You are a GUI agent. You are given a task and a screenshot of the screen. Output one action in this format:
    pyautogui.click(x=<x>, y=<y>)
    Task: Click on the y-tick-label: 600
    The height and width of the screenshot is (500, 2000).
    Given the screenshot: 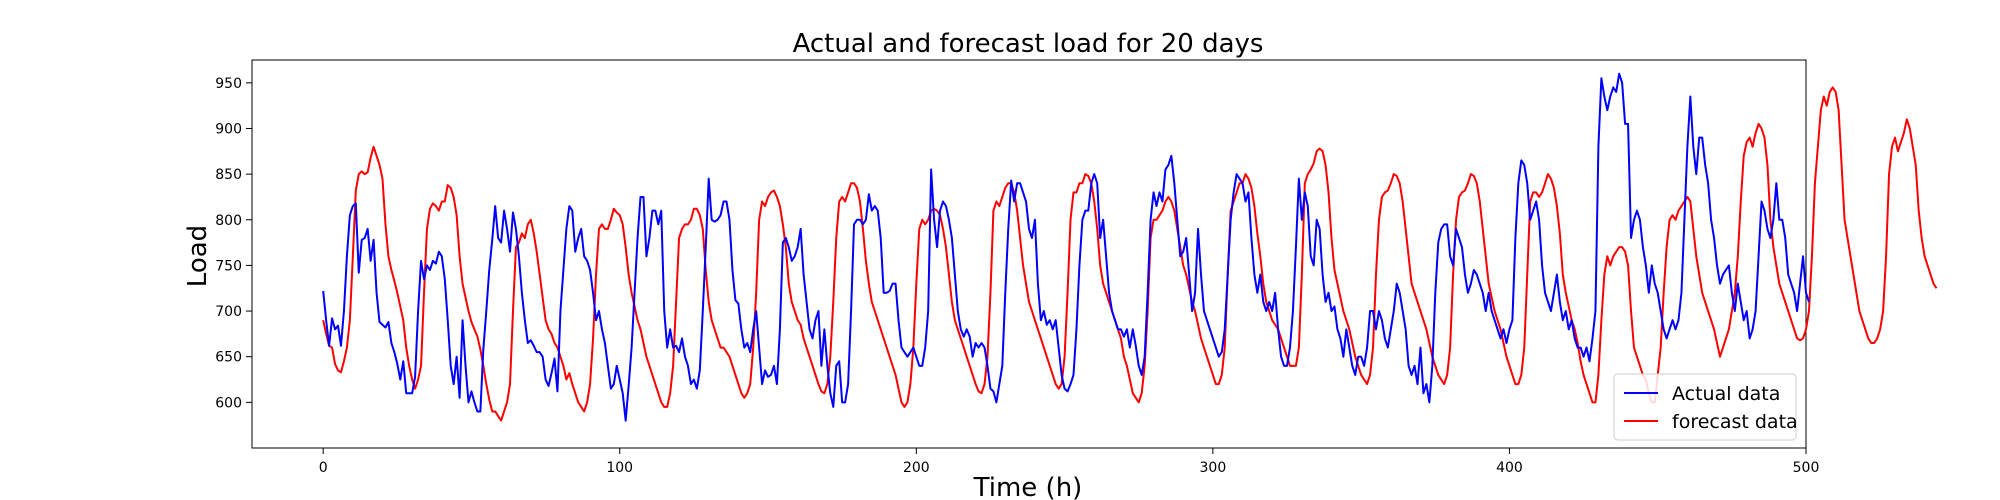 What is the action you would take?
    pyautogui.click(x=228, y=403)
    